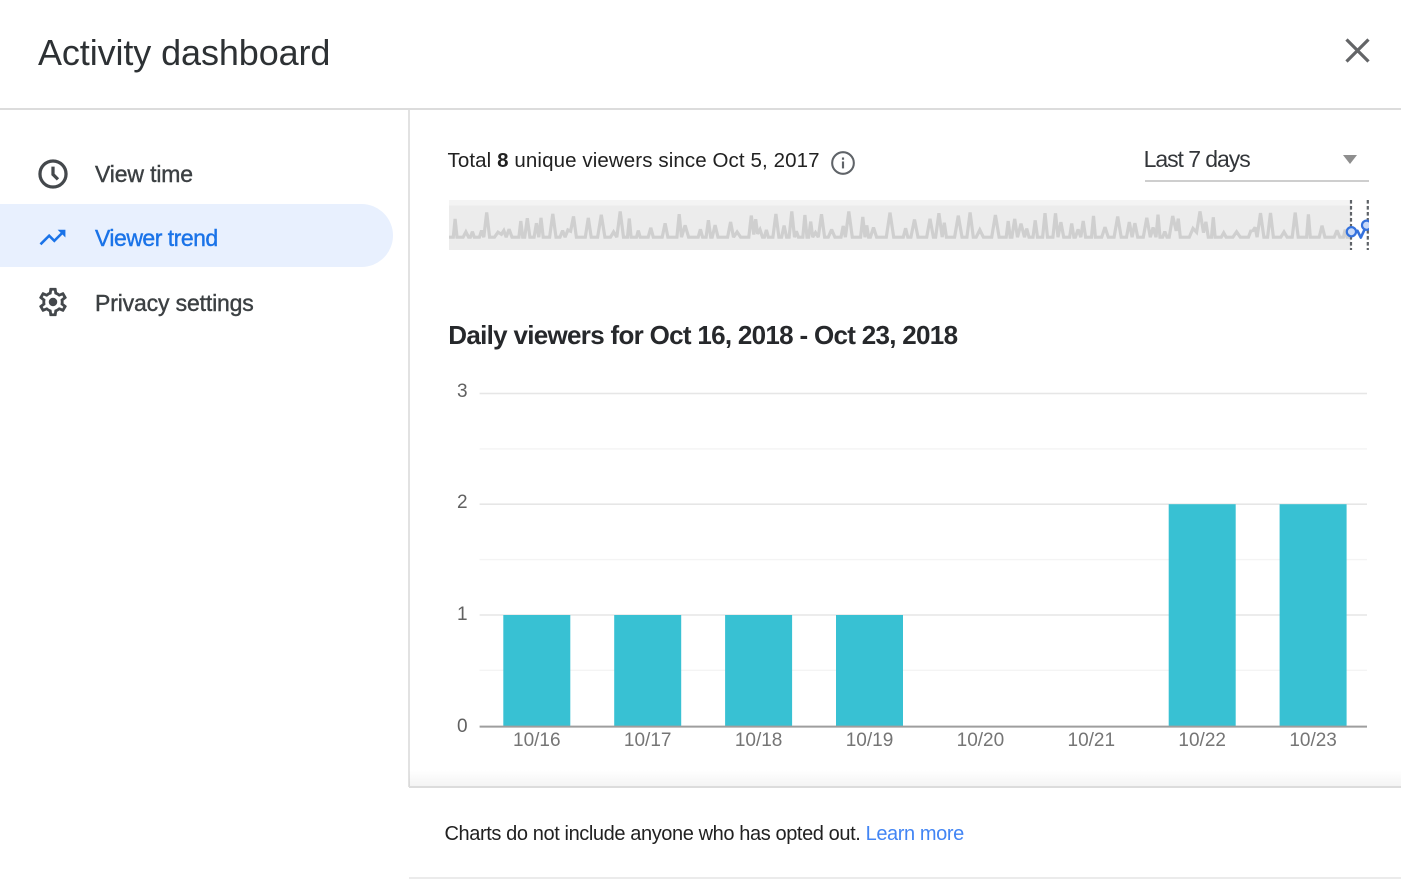 This screenshot has height=881, width=1401. I want to click on svg-text: 10/16, so click(537, 740).